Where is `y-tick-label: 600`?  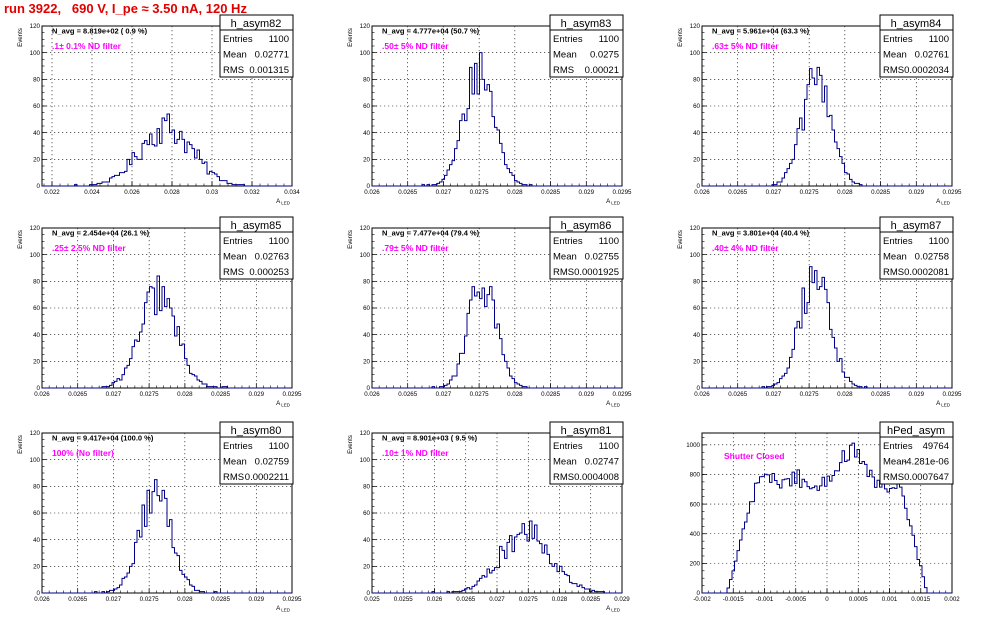 y-tick-label: 600 is located at coordinates (695, 504).